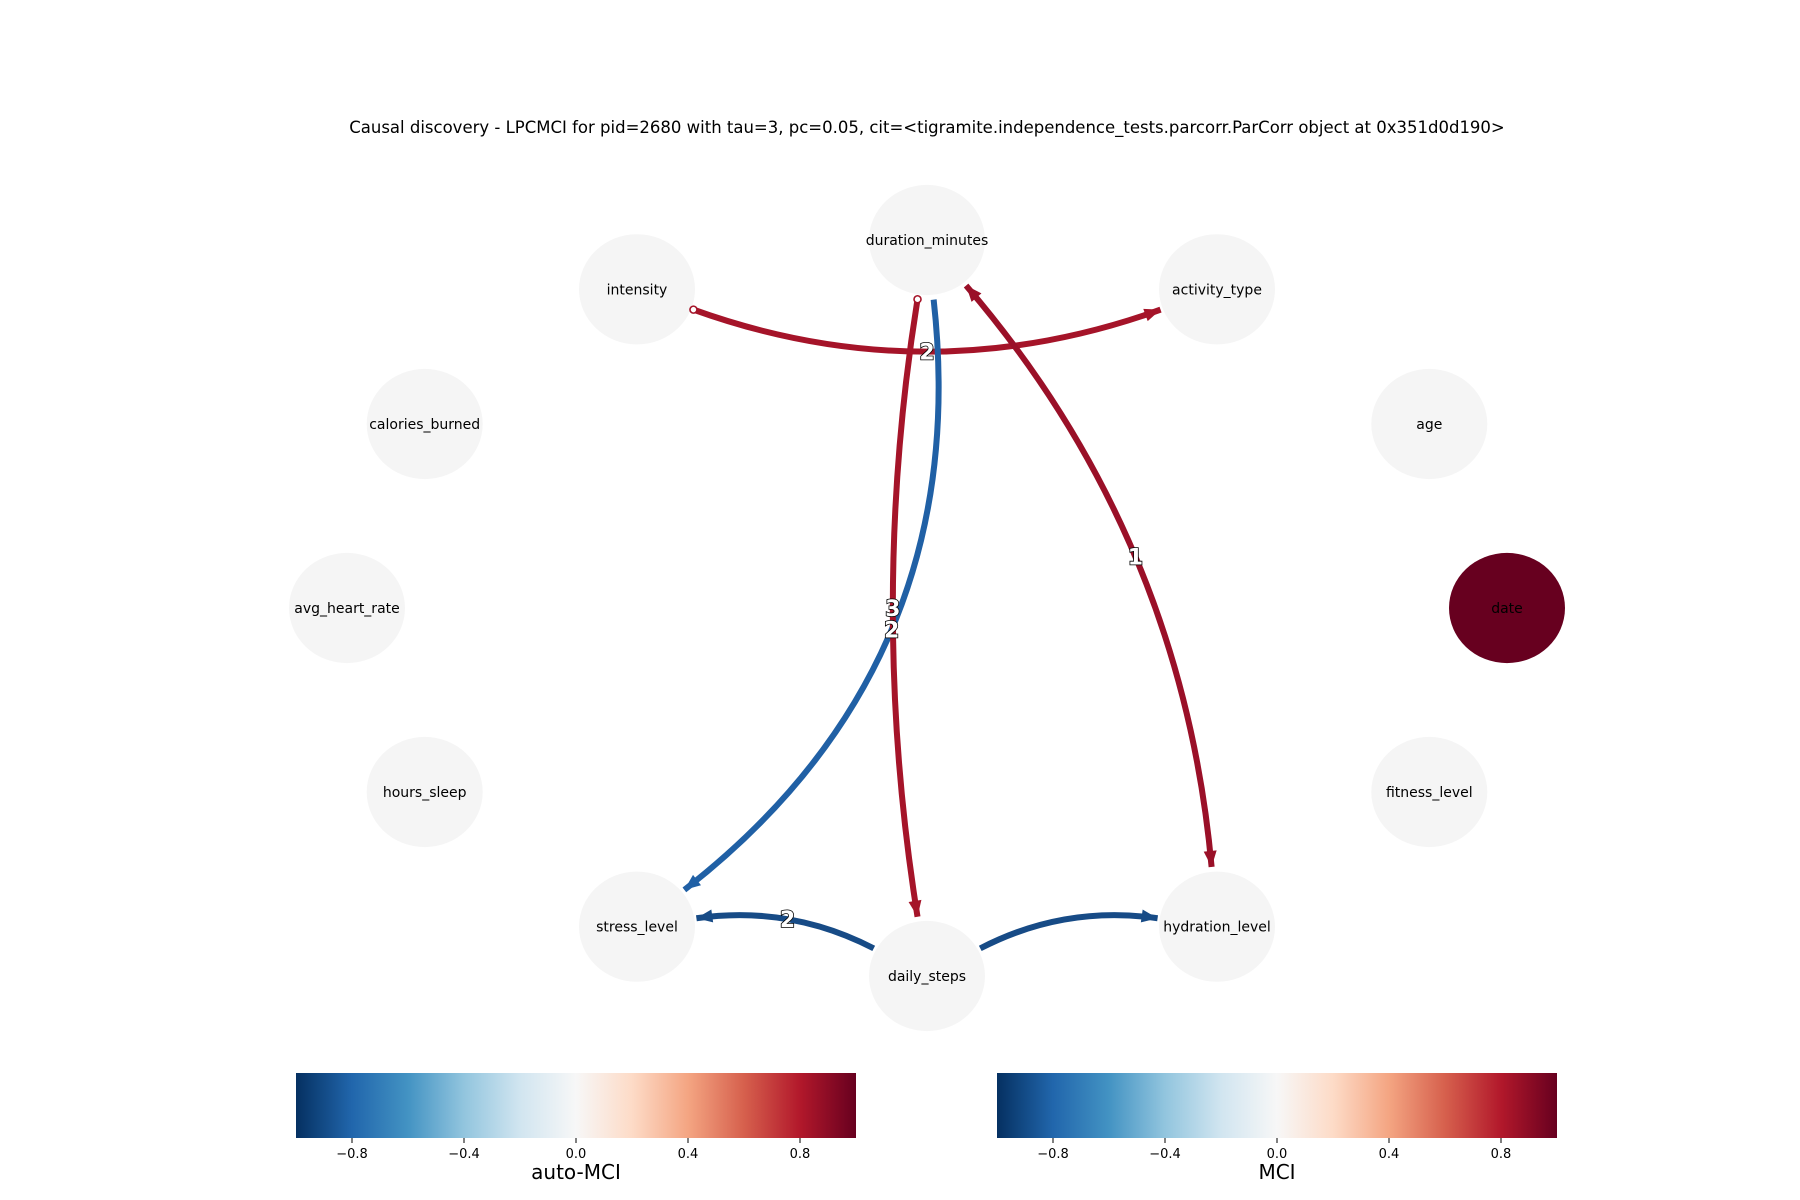  Describe the element at coordinates (925, 330) in the screenshot. I see `edge-intensity-to-activity_type` at that location.